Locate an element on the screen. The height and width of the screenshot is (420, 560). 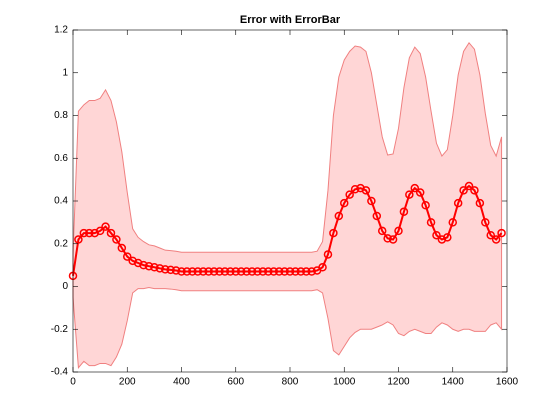
chart-title: Error with ErrorBar is located at coordinates (290, 20).